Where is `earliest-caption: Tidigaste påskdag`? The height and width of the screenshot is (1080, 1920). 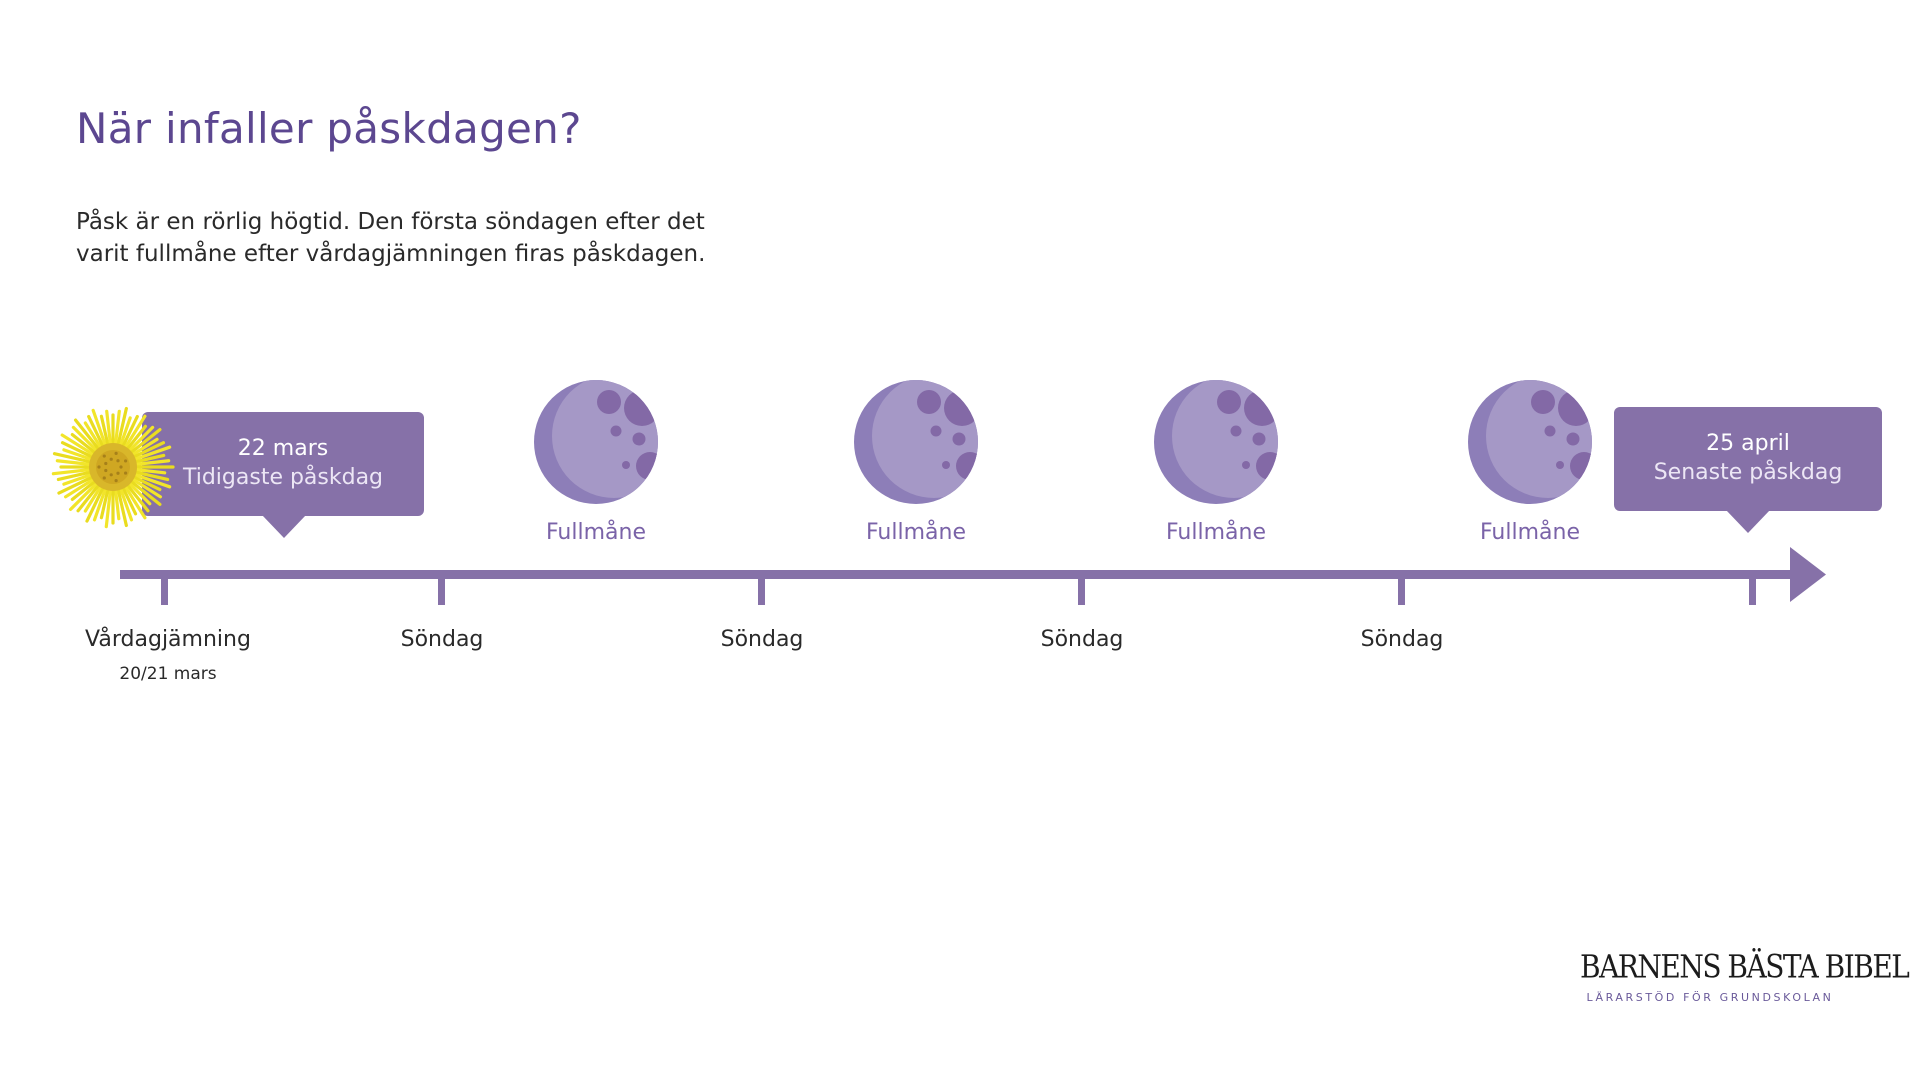
earliest-caption: Tidigaste påskdag is located at coordinates (282, 477).